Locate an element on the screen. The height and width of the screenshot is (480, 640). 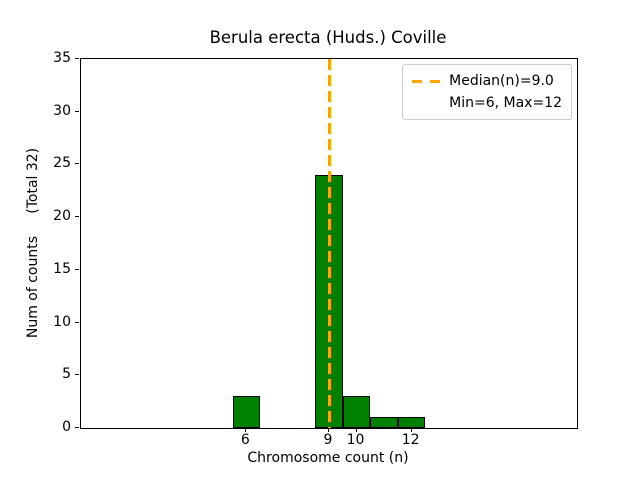
dashed-line-swatch-icon is located at coordinates (426, 81).